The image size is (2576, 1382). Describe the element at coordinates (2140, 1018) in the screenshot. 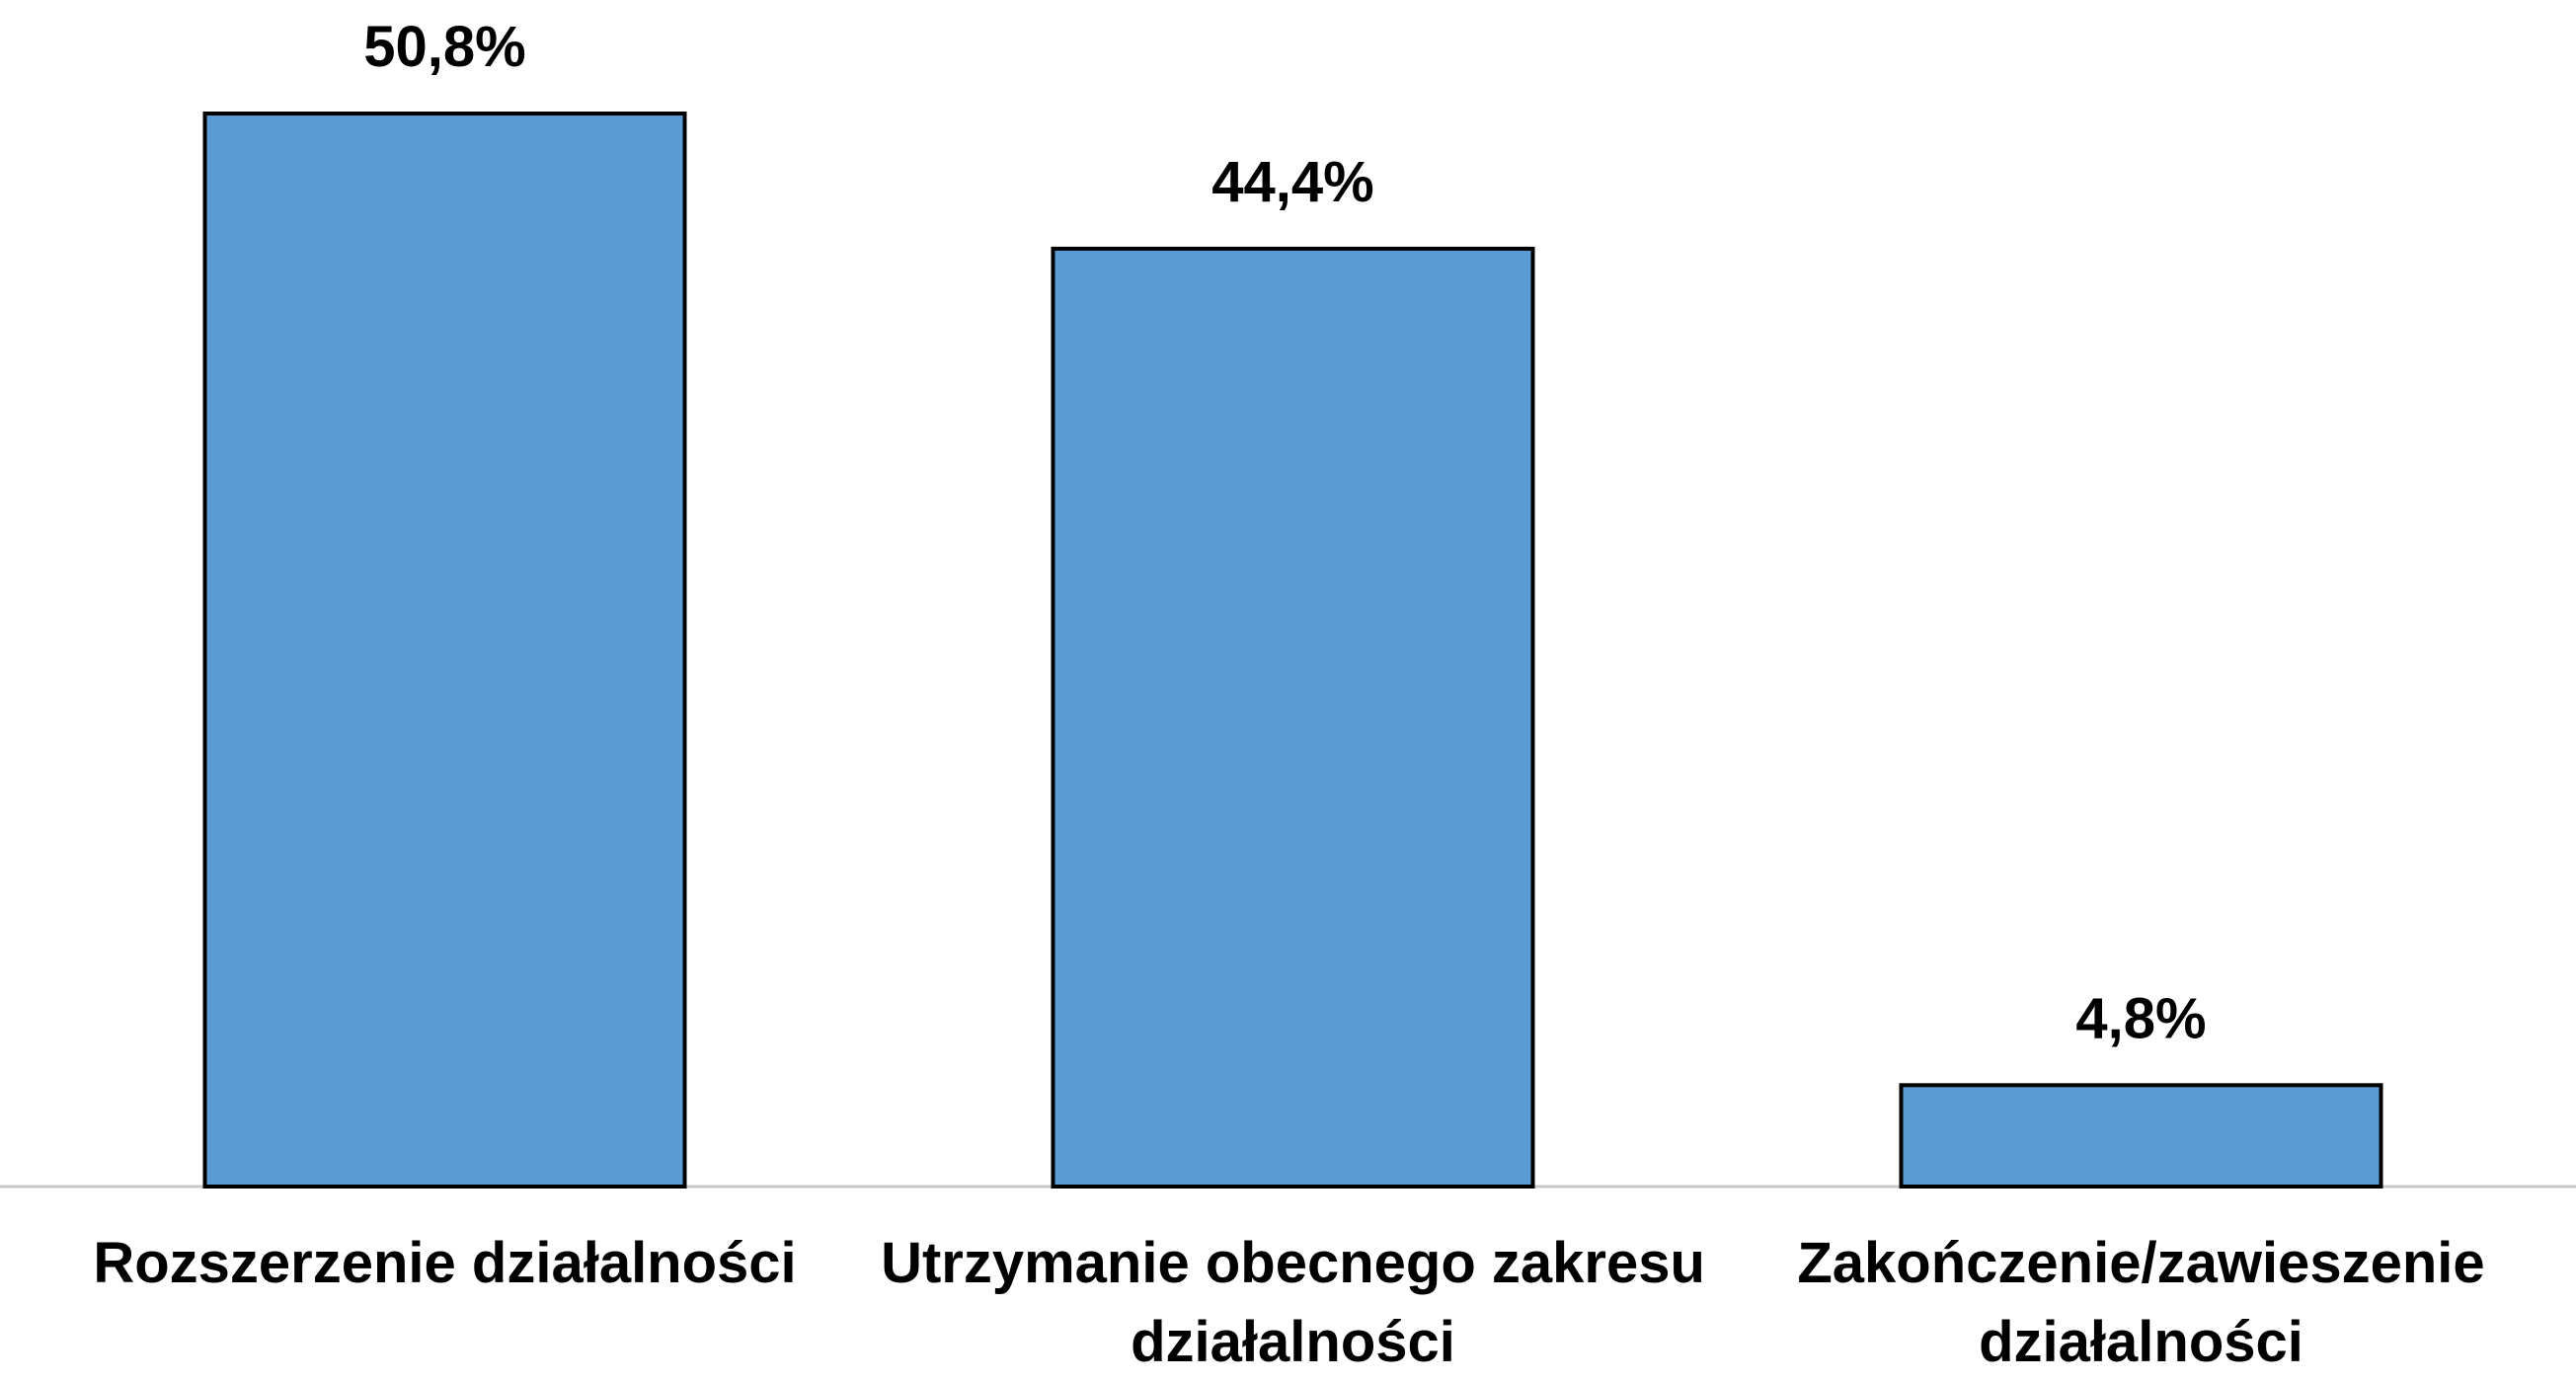

I see `value-label: 4,8%` at that location.